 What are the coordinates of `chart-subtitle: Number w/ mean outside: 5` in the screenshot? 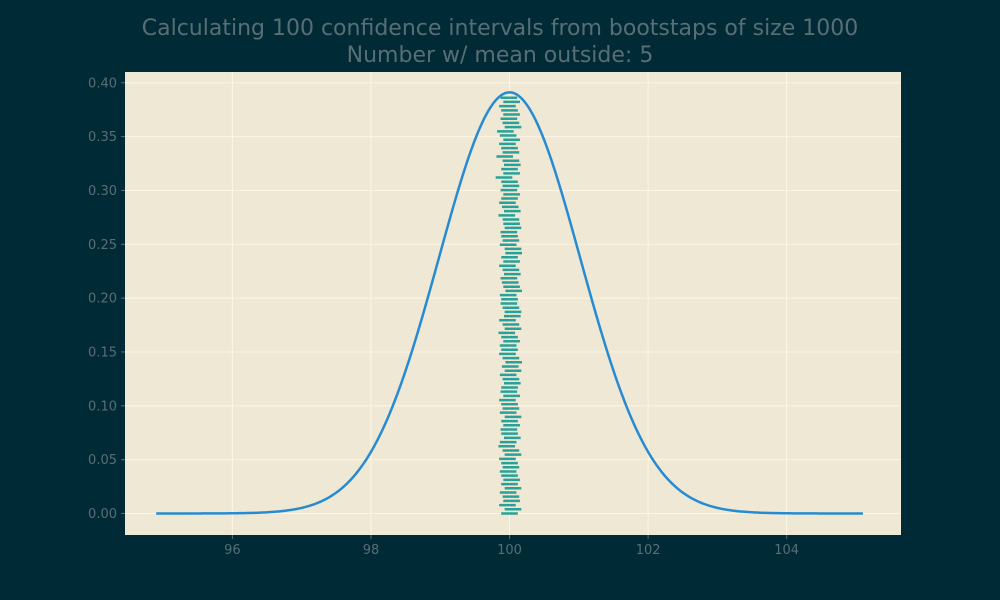 It's located at (500, 55).